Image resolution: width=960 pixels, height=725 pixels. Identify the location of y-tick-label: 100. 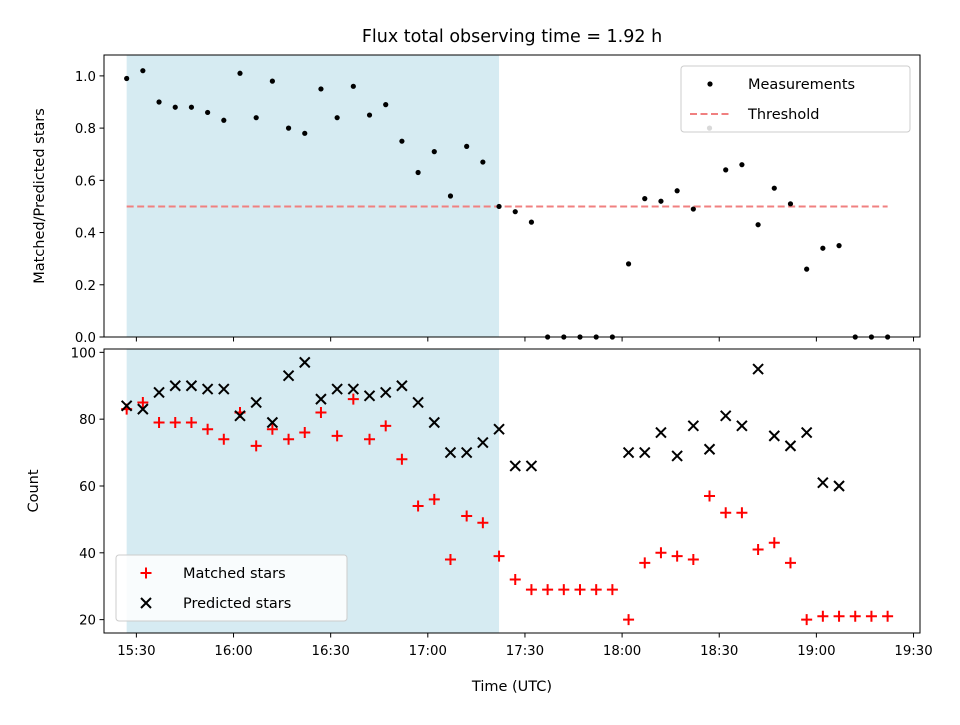
(83, 353).